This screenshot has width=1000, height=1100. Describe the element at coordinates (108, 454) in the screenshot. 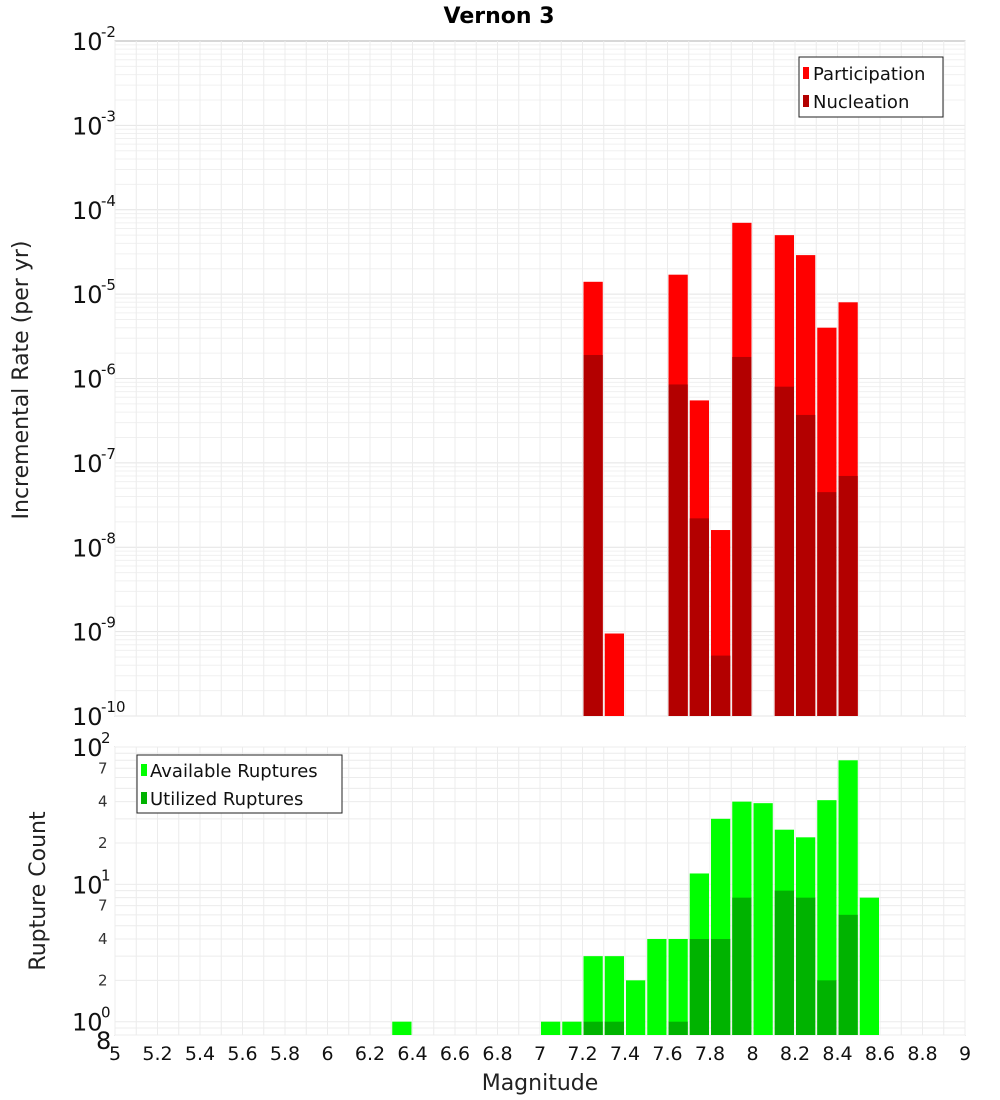

I see `top-y-tick-exponent: -7` at that location.